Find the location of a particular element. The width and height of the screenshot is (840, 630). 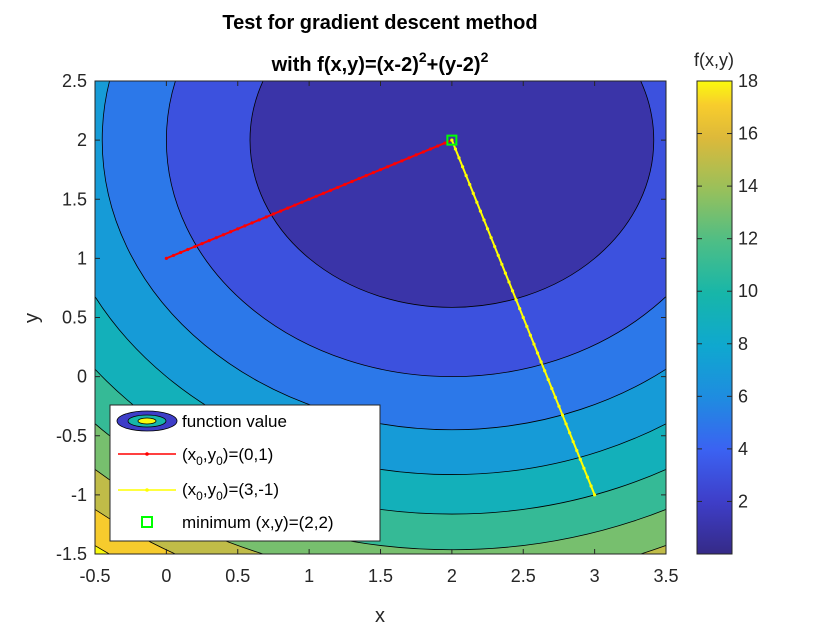

x-tick-label: 1.5 is located at coordinates (380, 576).